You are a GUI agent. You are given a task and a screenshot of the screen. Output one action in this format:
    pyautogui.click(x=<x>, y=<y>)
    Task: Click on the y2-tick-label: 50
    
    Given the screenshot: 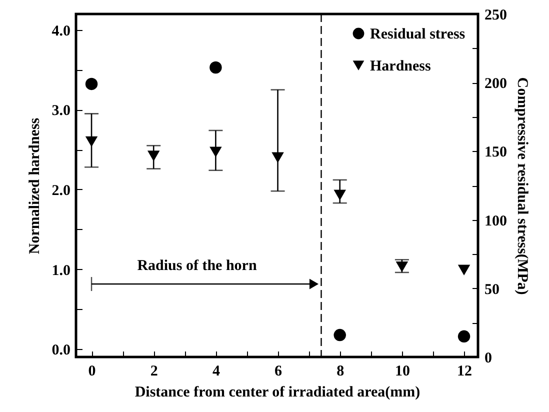 What is the action you would take?
    pyautogui.click(x=492, y=290)
    